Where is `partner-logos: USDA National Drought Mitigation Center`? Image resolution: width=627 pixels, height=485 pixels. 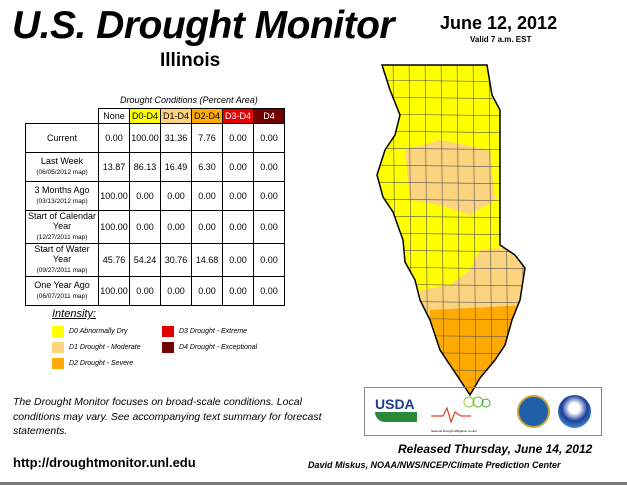
partner-logos: USDA National Drought Mitigation Center is located at coordinates (483, 411).